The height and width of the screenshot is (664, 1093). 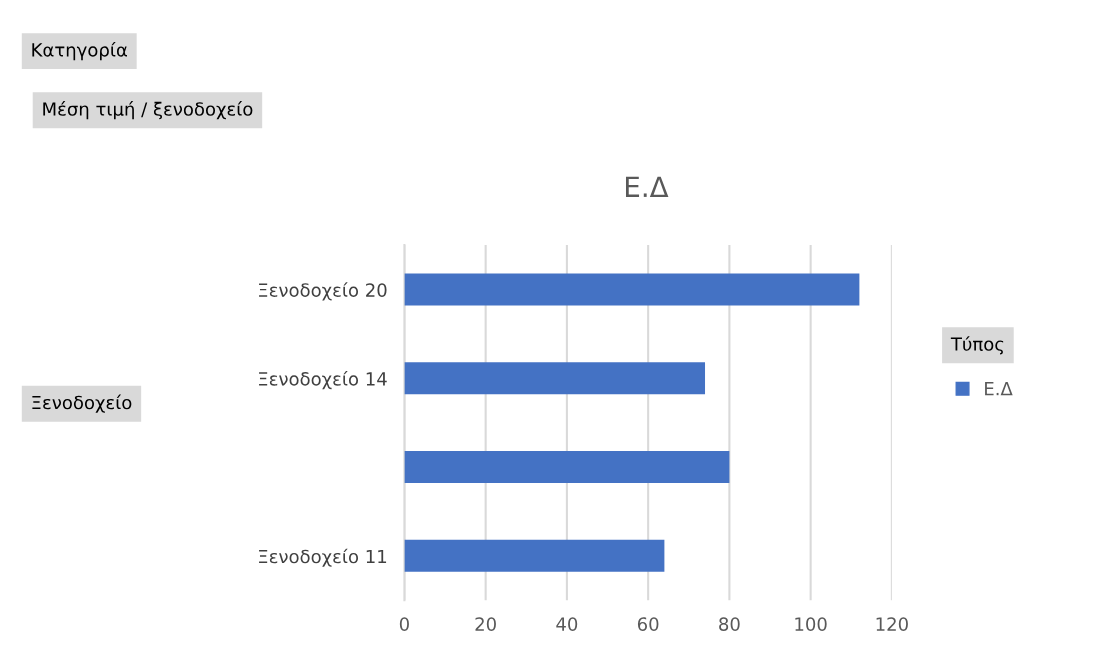 What do you see at coordinates (729, 624) in the screenshot?
I see `x-tick-label: 80` at bounding box center [729, 624].